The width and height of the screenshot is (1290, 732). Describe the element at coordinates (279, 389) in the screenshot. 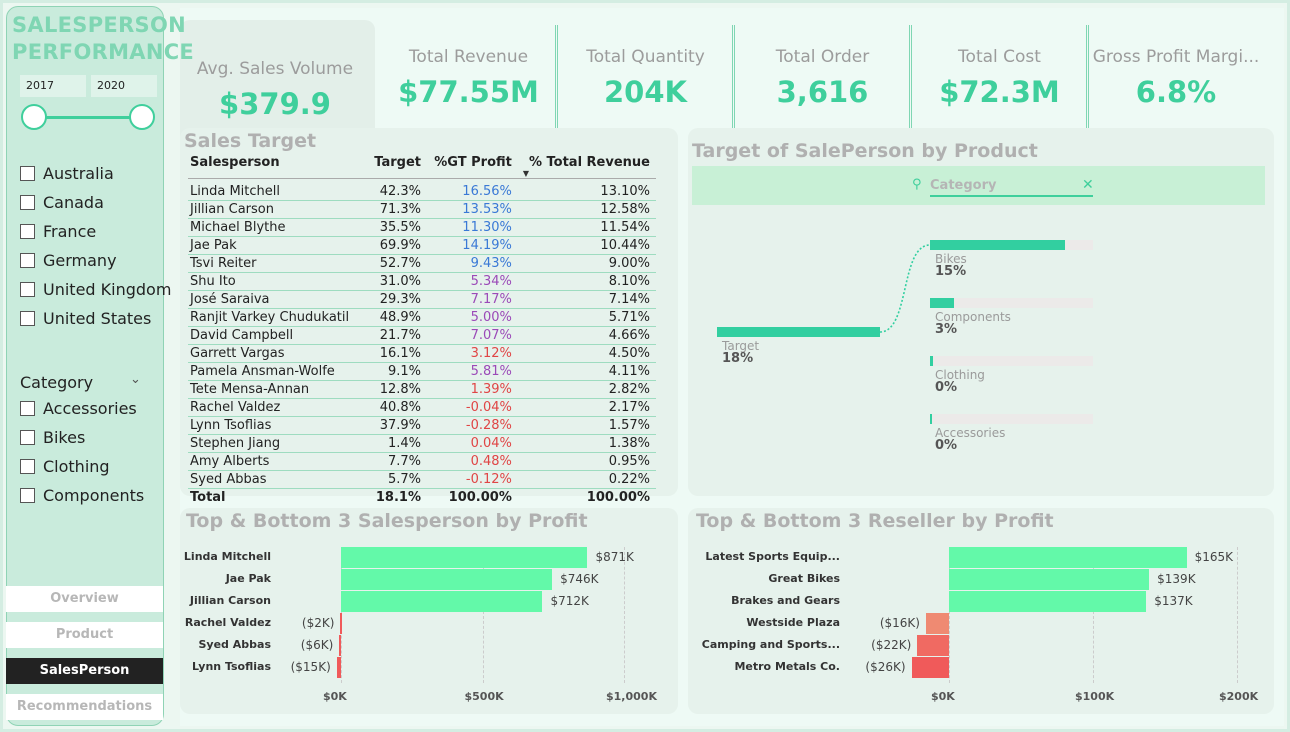

I see `salesperson-cell: Tete Mensa-Annan` at that location.